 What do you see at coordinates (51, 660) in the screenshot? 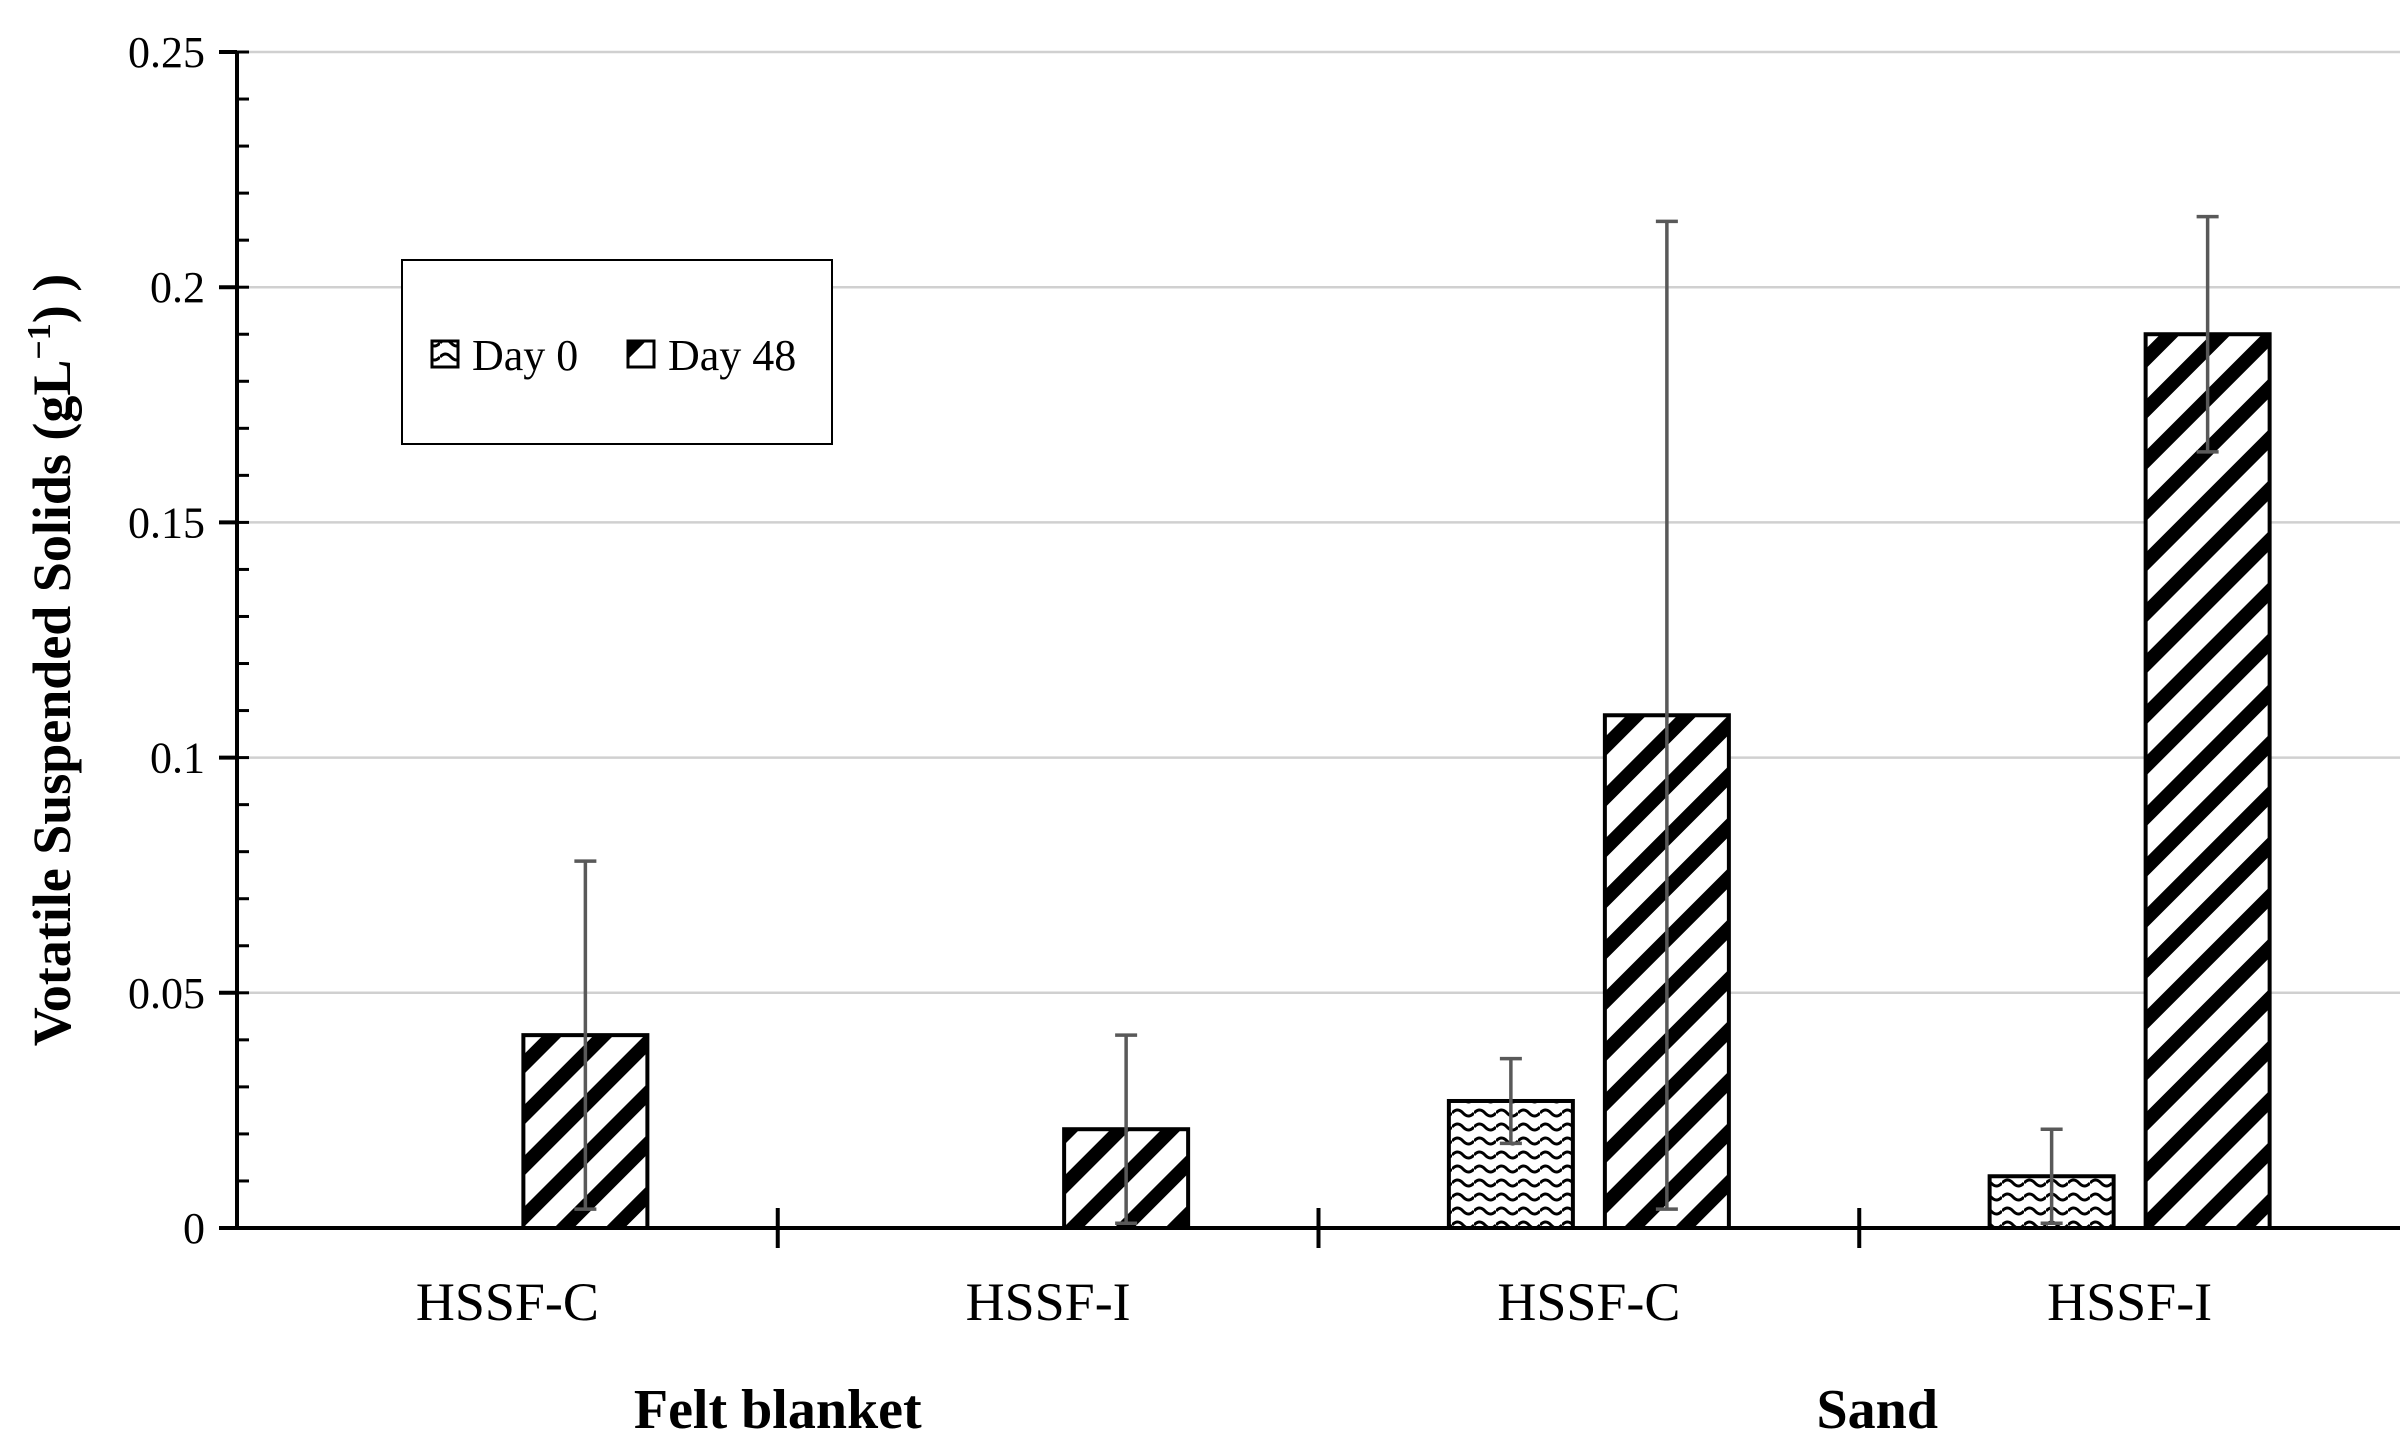
I see `y-axis-title: Votatile Suspended Solids (gL−1) )` at bounding box center [51, 660].